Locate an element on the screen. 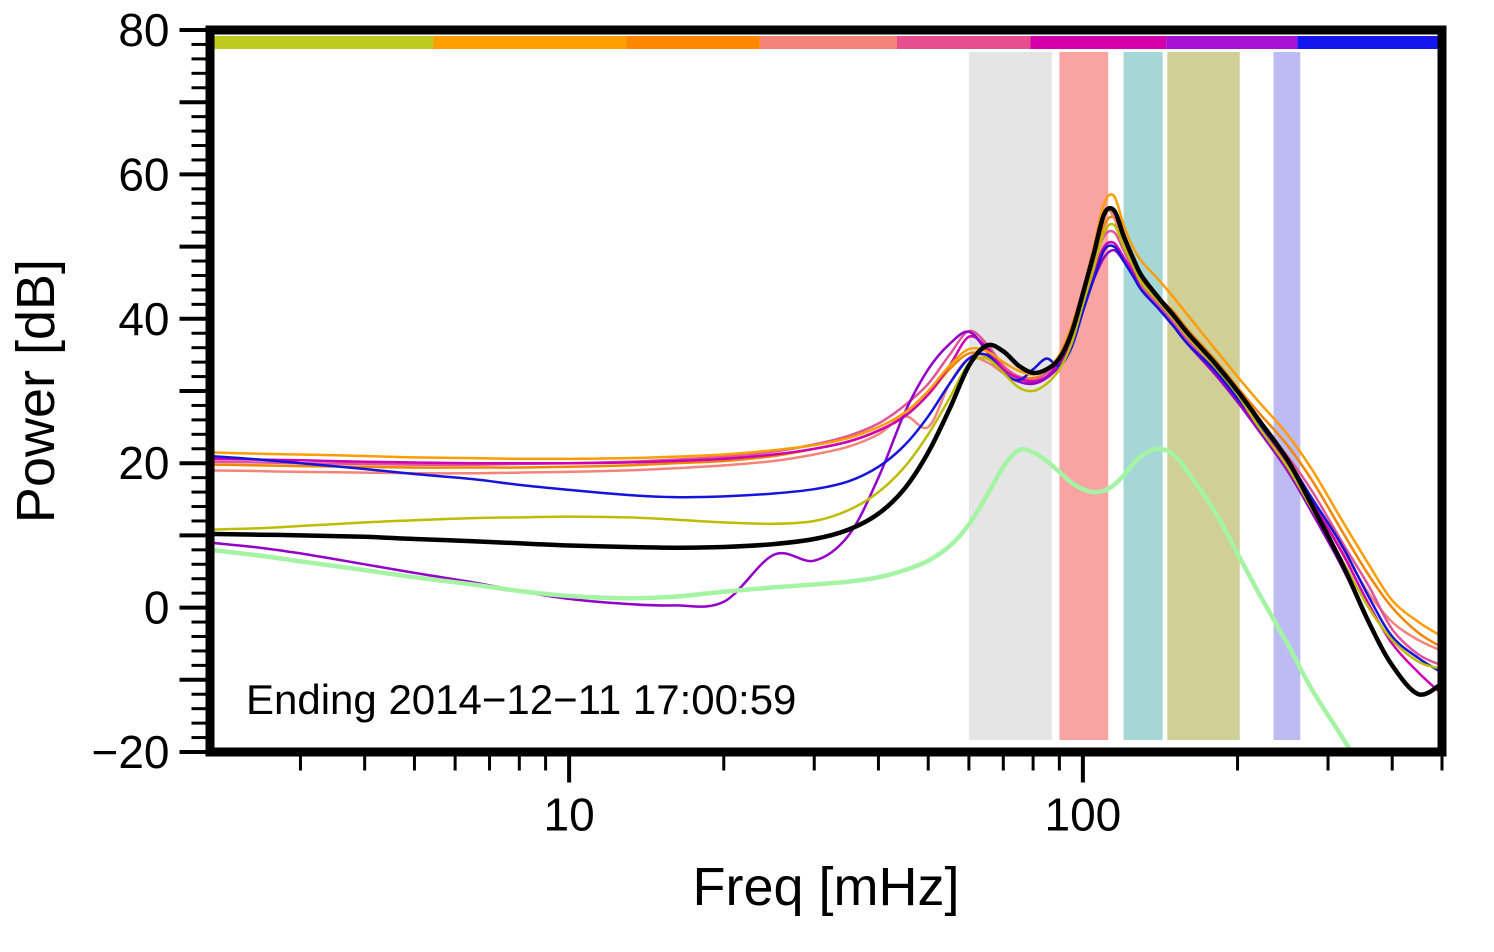 The height and width of the screenshot is (952, 1494). y-tick-label: 0 is located at coordinates (157, 608).